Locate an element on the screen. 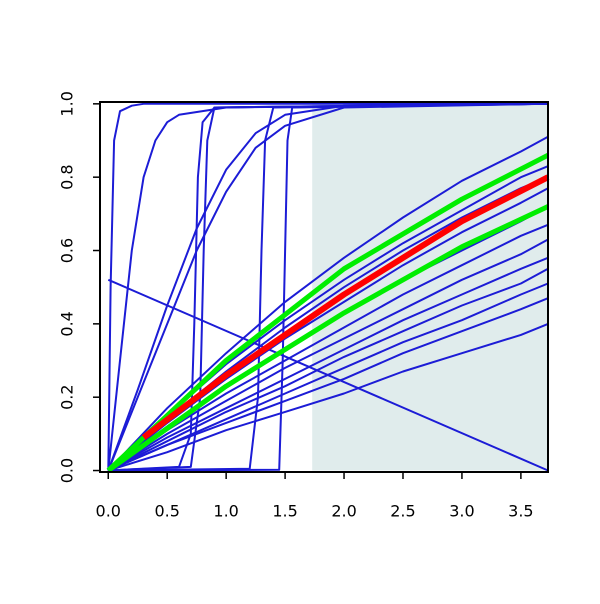 The width and height of the screenshot is (600, 604). y-tick-label: 0.6 is located at coordinates (67, 250).